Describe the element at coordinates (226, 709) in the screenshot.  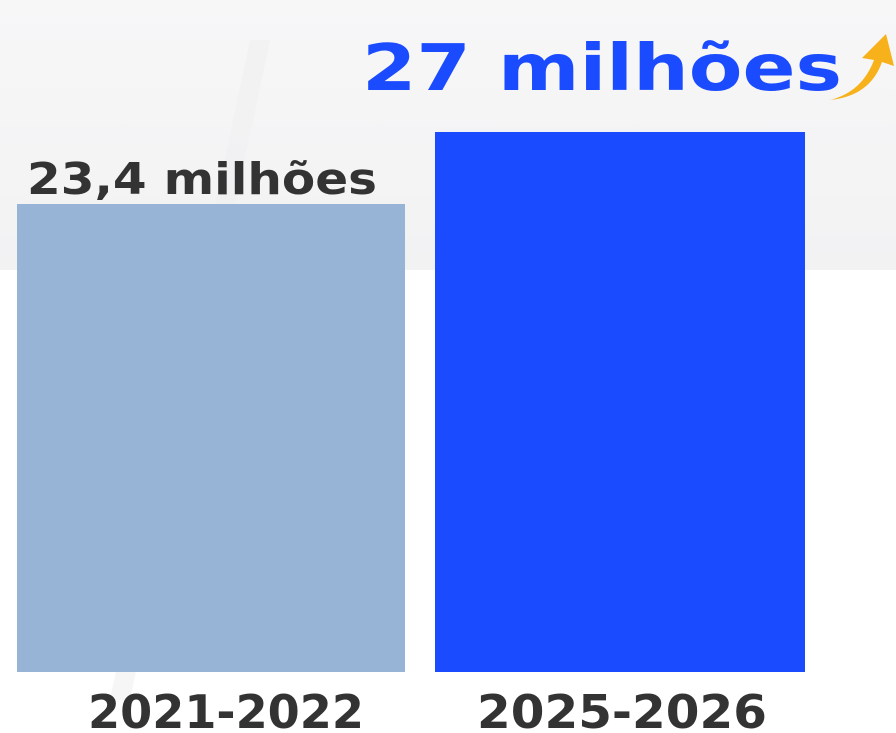
I see `x-tick-label-2021-2022: 2021-2022` at that location.